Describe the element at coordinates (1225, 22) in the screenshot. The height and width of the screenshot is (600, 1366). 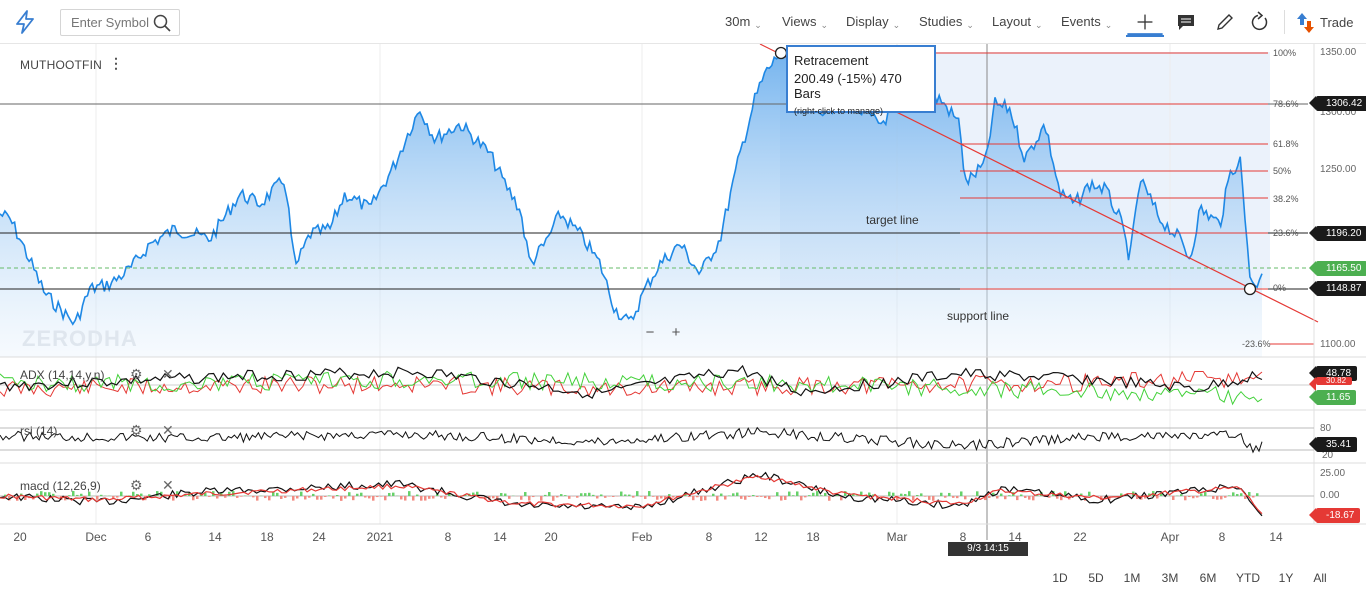
I see `pencil-icon` at that location.